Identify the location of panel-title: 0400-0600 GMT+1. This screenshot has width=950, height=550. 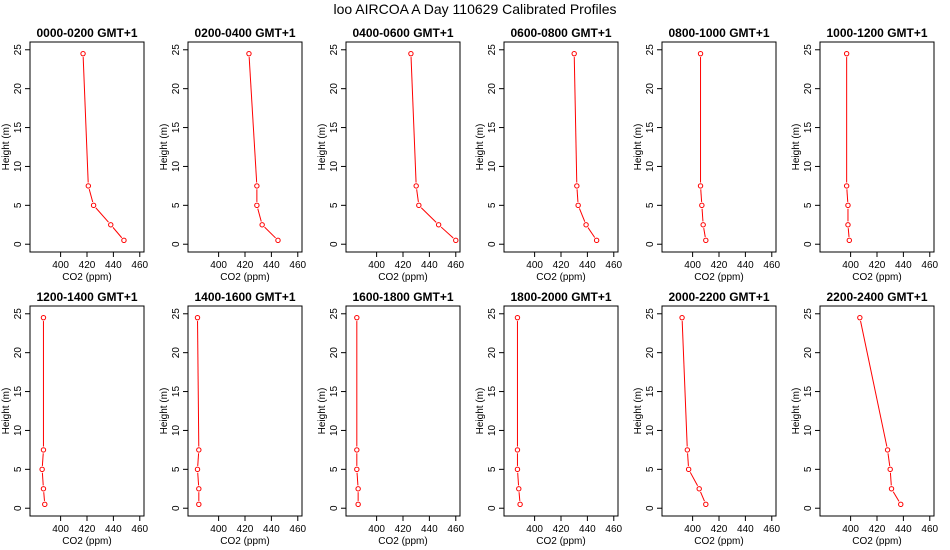
(402, 33).